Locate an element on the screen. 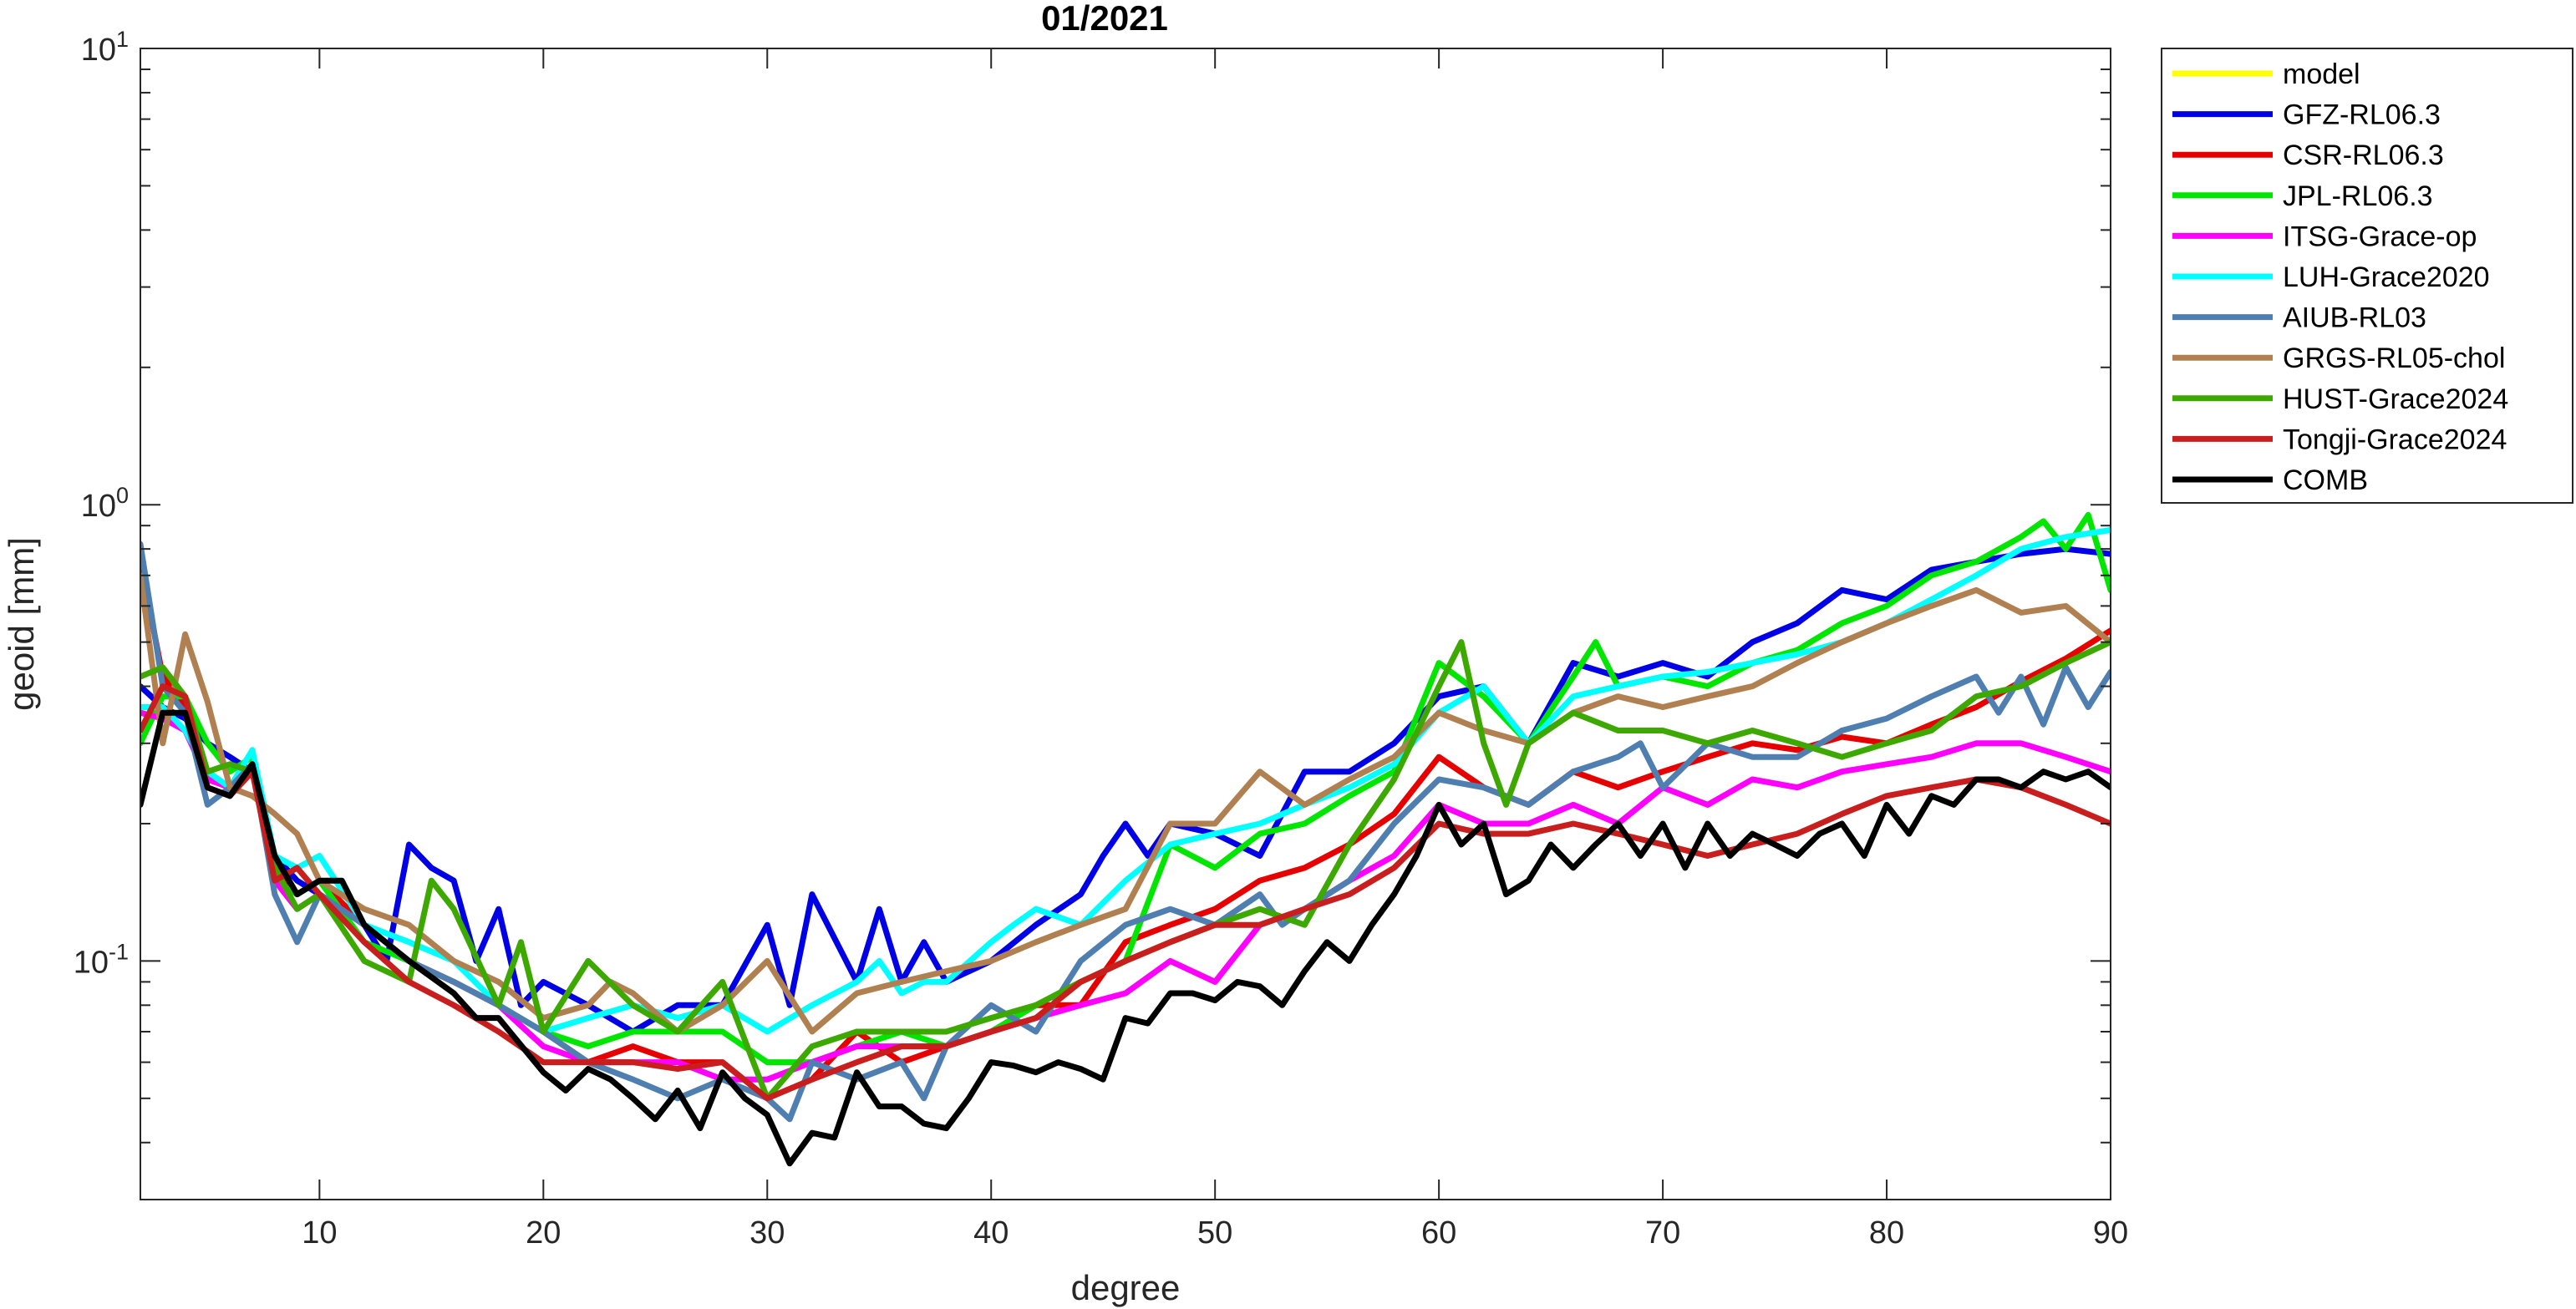 The image size is (2576, 1309). y-axis-label: geoid [mm] is located at coordinates (21, 624).